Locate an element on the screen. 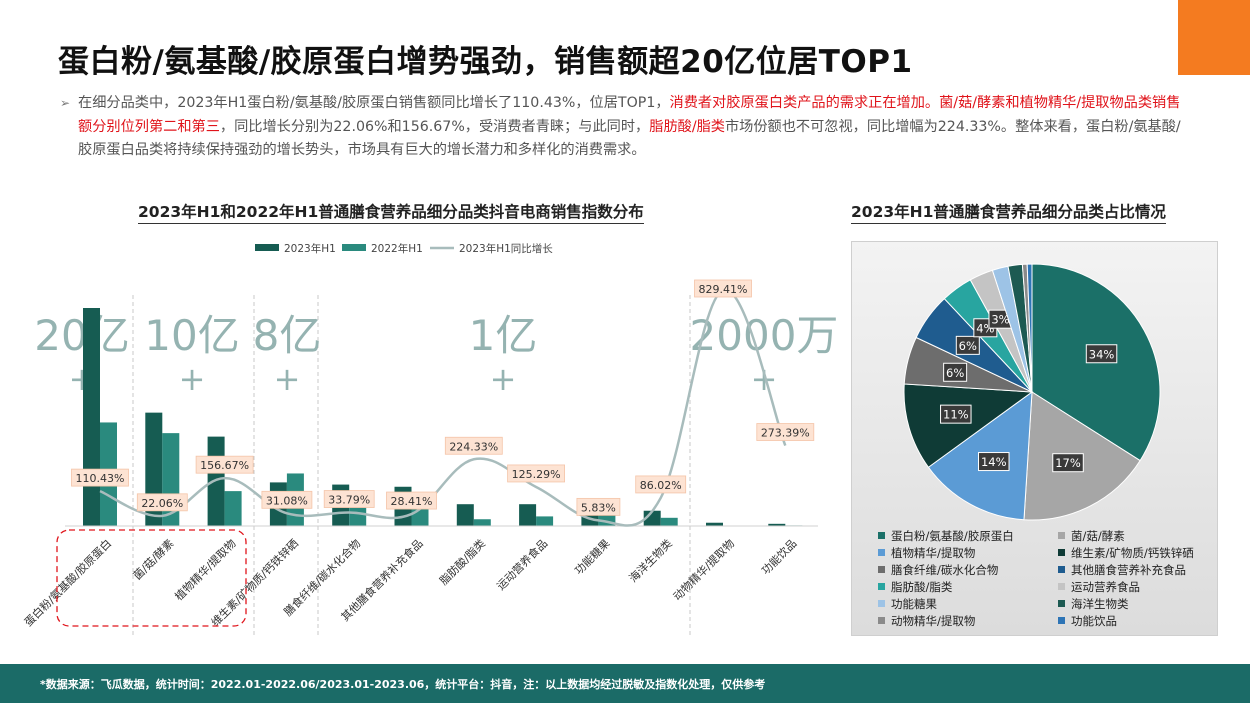 The width and height of the screenshot is (1250, 703). growth-label: 5.83% is located at coordinates (598, 506).